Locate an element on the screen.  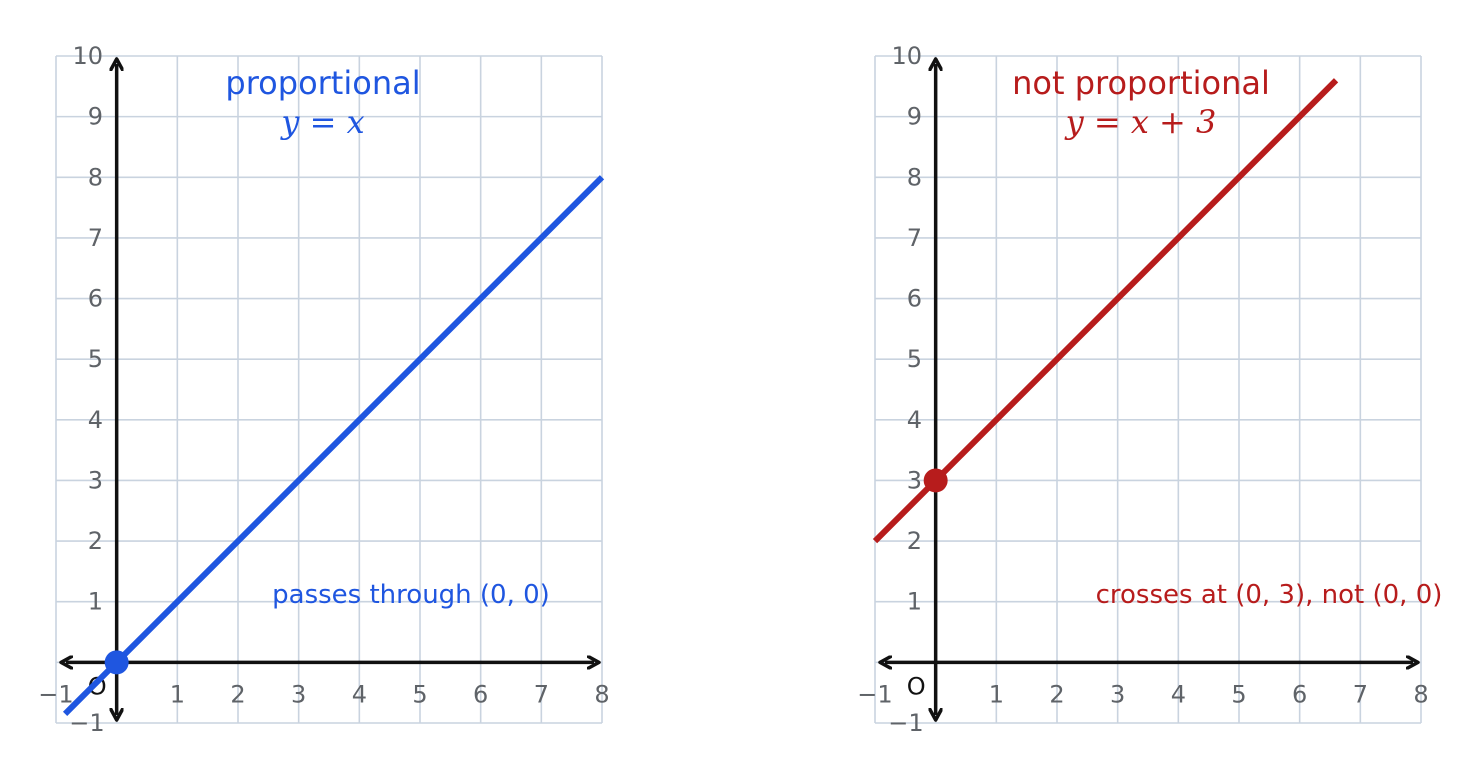
chart-equation: y = x + 3 is located at coordinates (1140, 122).